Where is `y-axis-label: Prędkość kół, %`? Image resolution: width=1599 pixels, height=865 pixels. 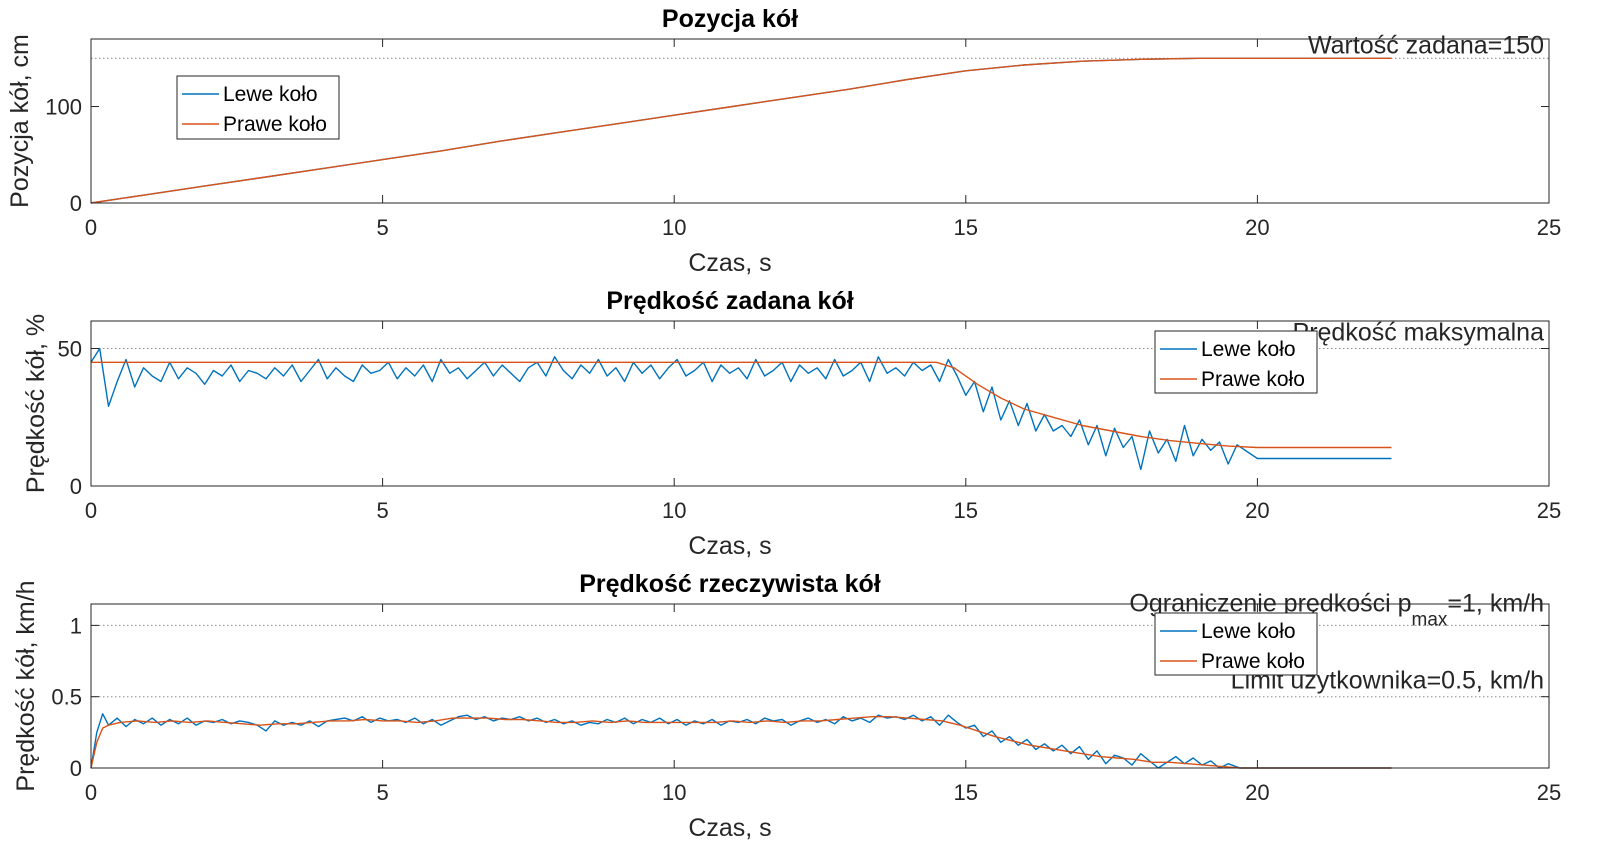 y-axis-label: Prędkość kół, % is located at coordinates (36, 403).